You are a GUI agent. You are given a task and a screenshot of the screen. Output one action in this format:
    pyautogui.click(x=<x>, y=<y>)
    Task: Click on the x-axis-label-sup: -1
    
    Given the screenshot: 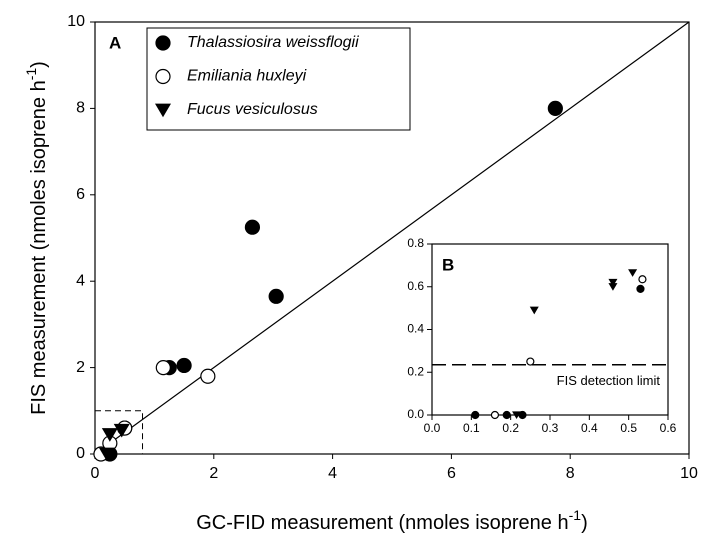 What is the action you would take?
    pyautogui.click(x=575, y=515)
    